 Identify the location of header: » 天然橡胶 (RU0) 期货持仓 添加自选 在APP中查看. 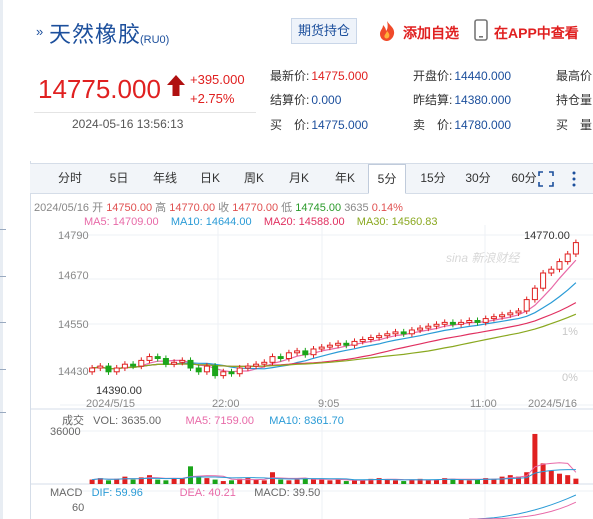
(296, 30).